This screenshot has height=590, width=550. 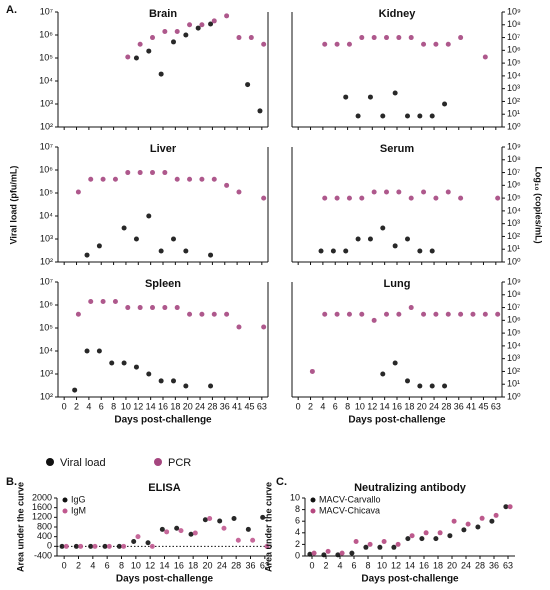 I want to click on x-tick-label: 24, so click(x=200, y=406).